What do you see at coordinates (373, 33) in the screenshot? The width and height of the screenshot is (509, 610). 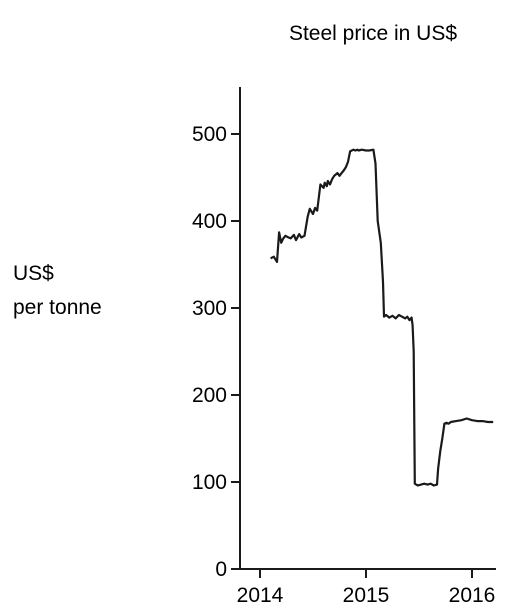 I see `chart-title: Steel price in US$` at bounding box center [373, 33].